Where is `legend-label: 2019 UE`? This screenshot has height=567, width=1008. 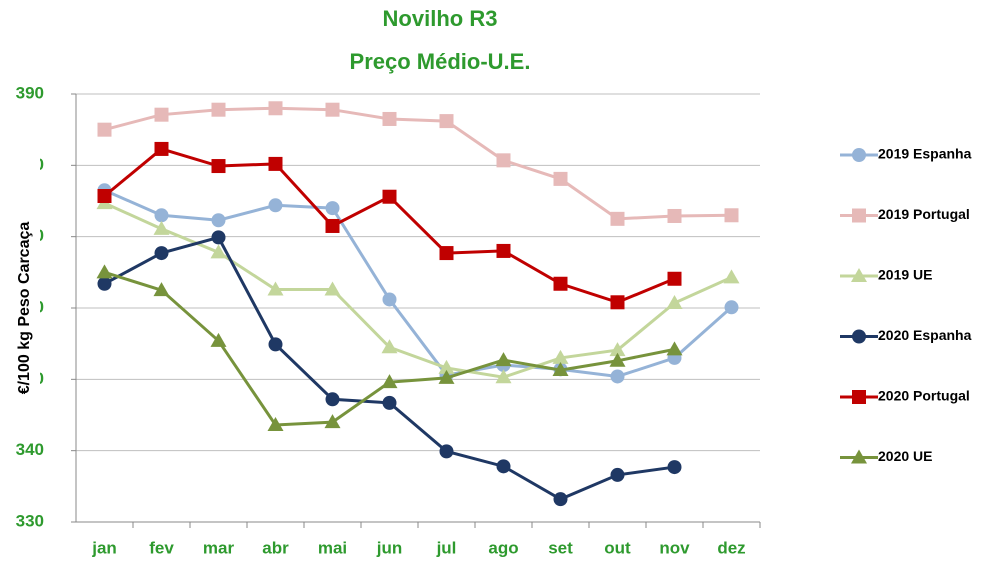
legend-label: 2019 UE is located at coordinates (905, 275).